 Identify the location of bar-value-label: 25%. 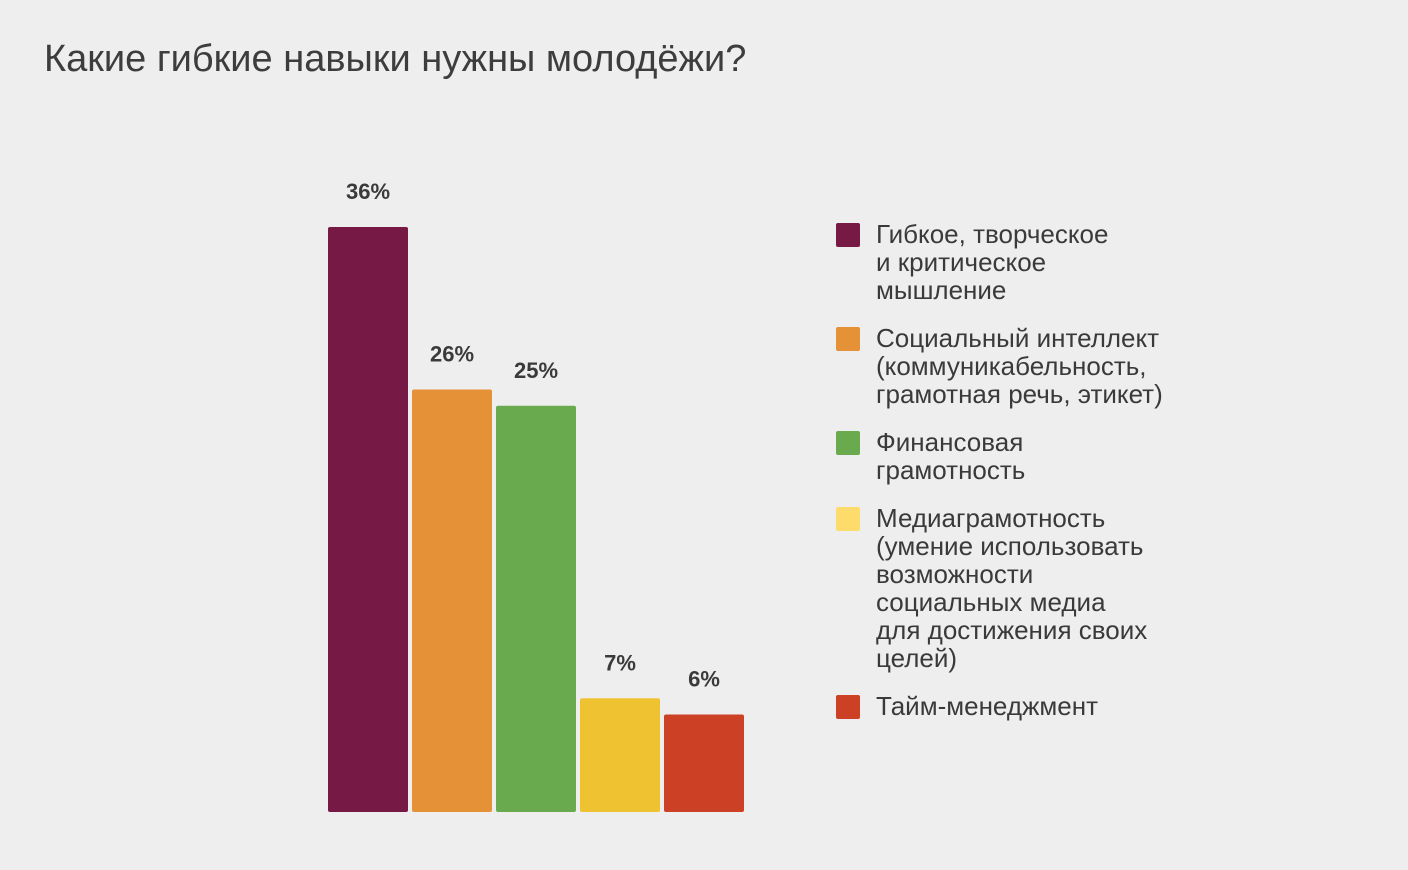
(536, 370).